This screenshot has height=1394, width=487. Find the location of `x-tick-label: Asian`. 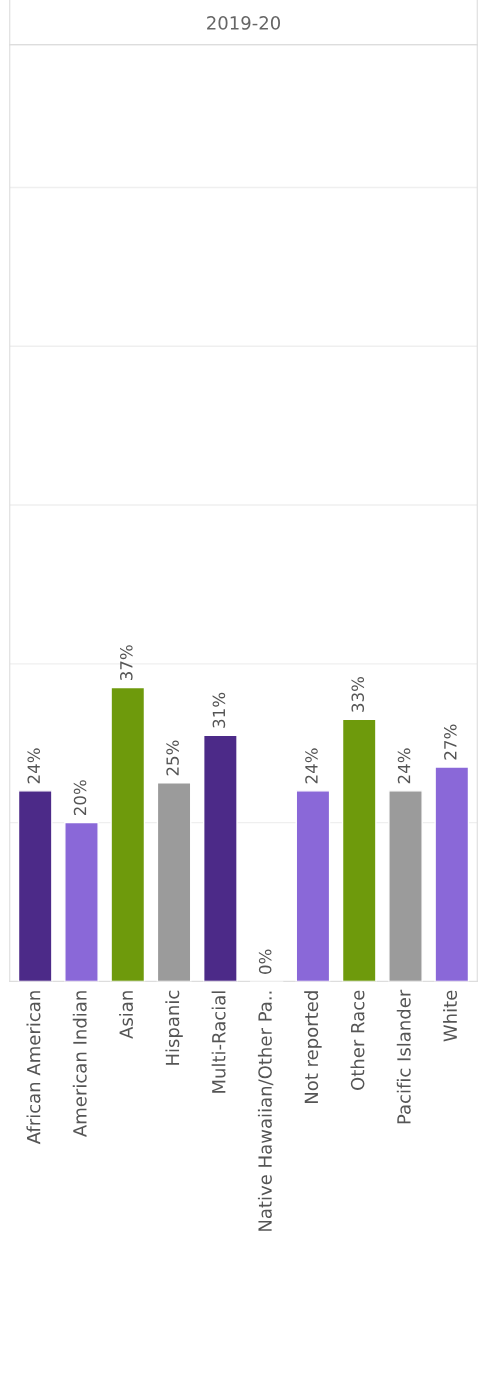

x-tick-label: Asian is located at coordinates (126, 1015).